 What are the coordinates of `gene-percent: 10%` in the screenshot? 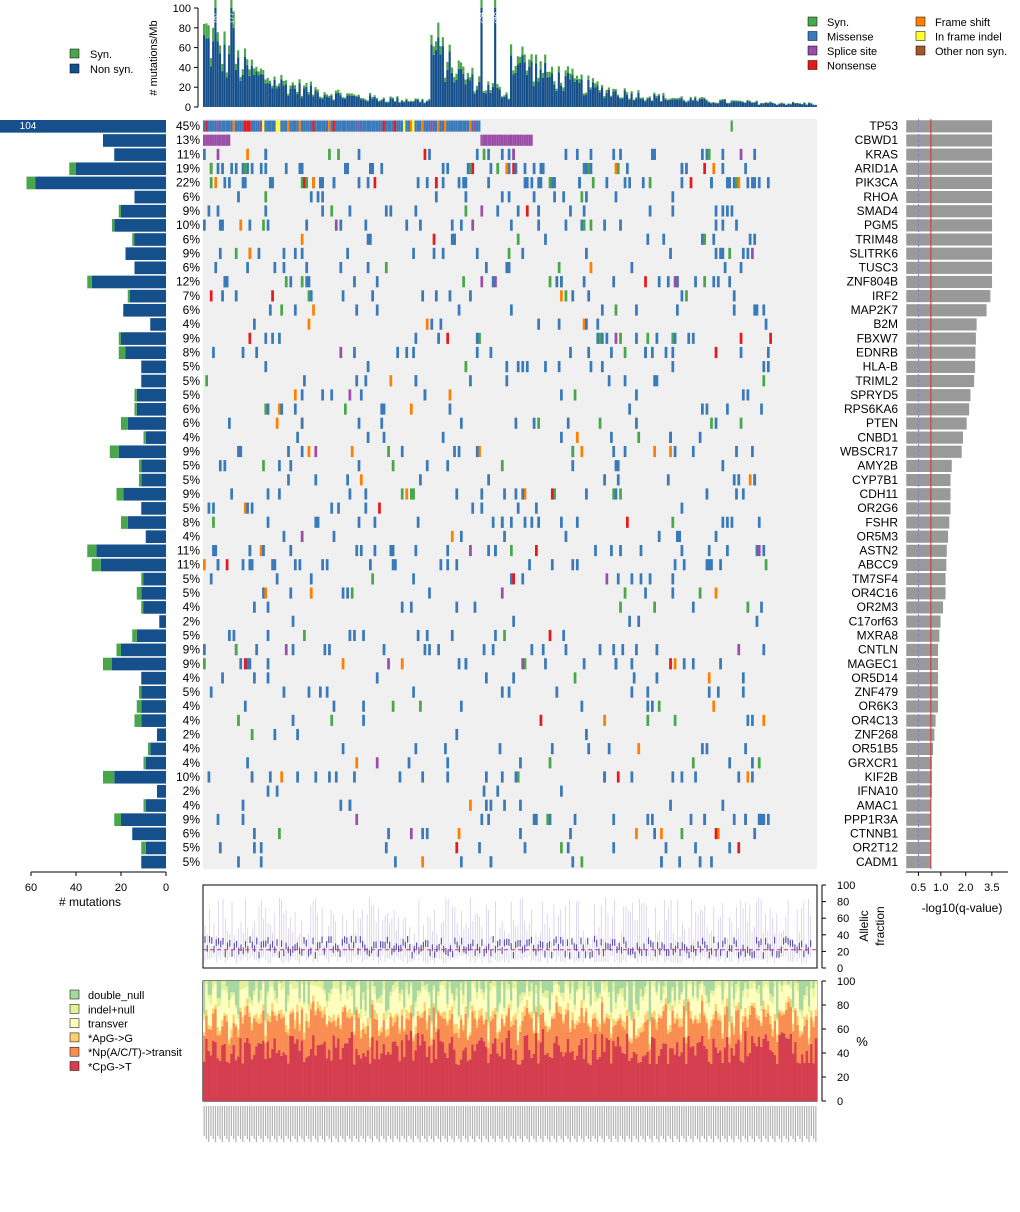 It's located at (188, 777).